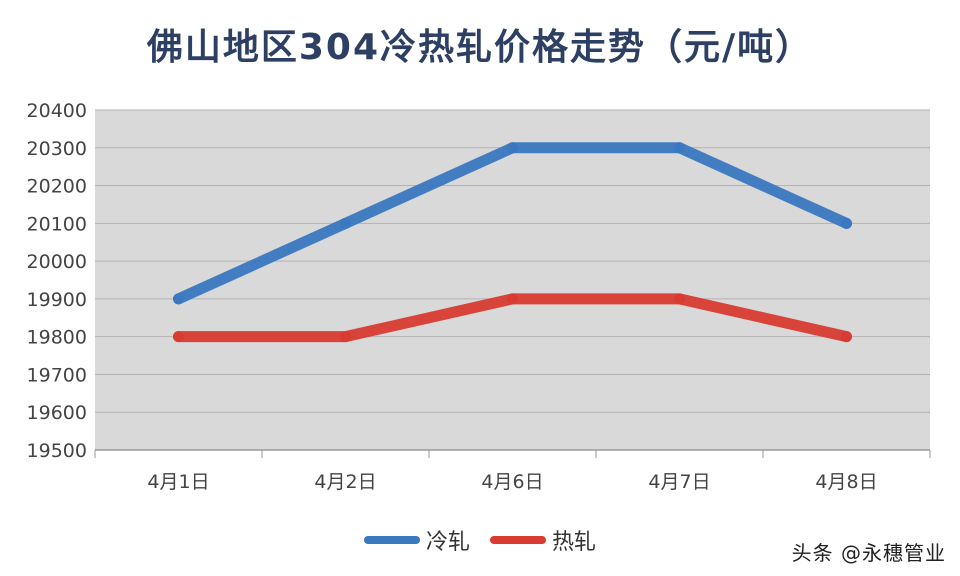 Image resolution: width=960 pixels, height=576 pixels. What do you see at coordinates (57, 111) in the screenshot?
I see `y-tick-label: 20400` at bounding box center [57, 111].